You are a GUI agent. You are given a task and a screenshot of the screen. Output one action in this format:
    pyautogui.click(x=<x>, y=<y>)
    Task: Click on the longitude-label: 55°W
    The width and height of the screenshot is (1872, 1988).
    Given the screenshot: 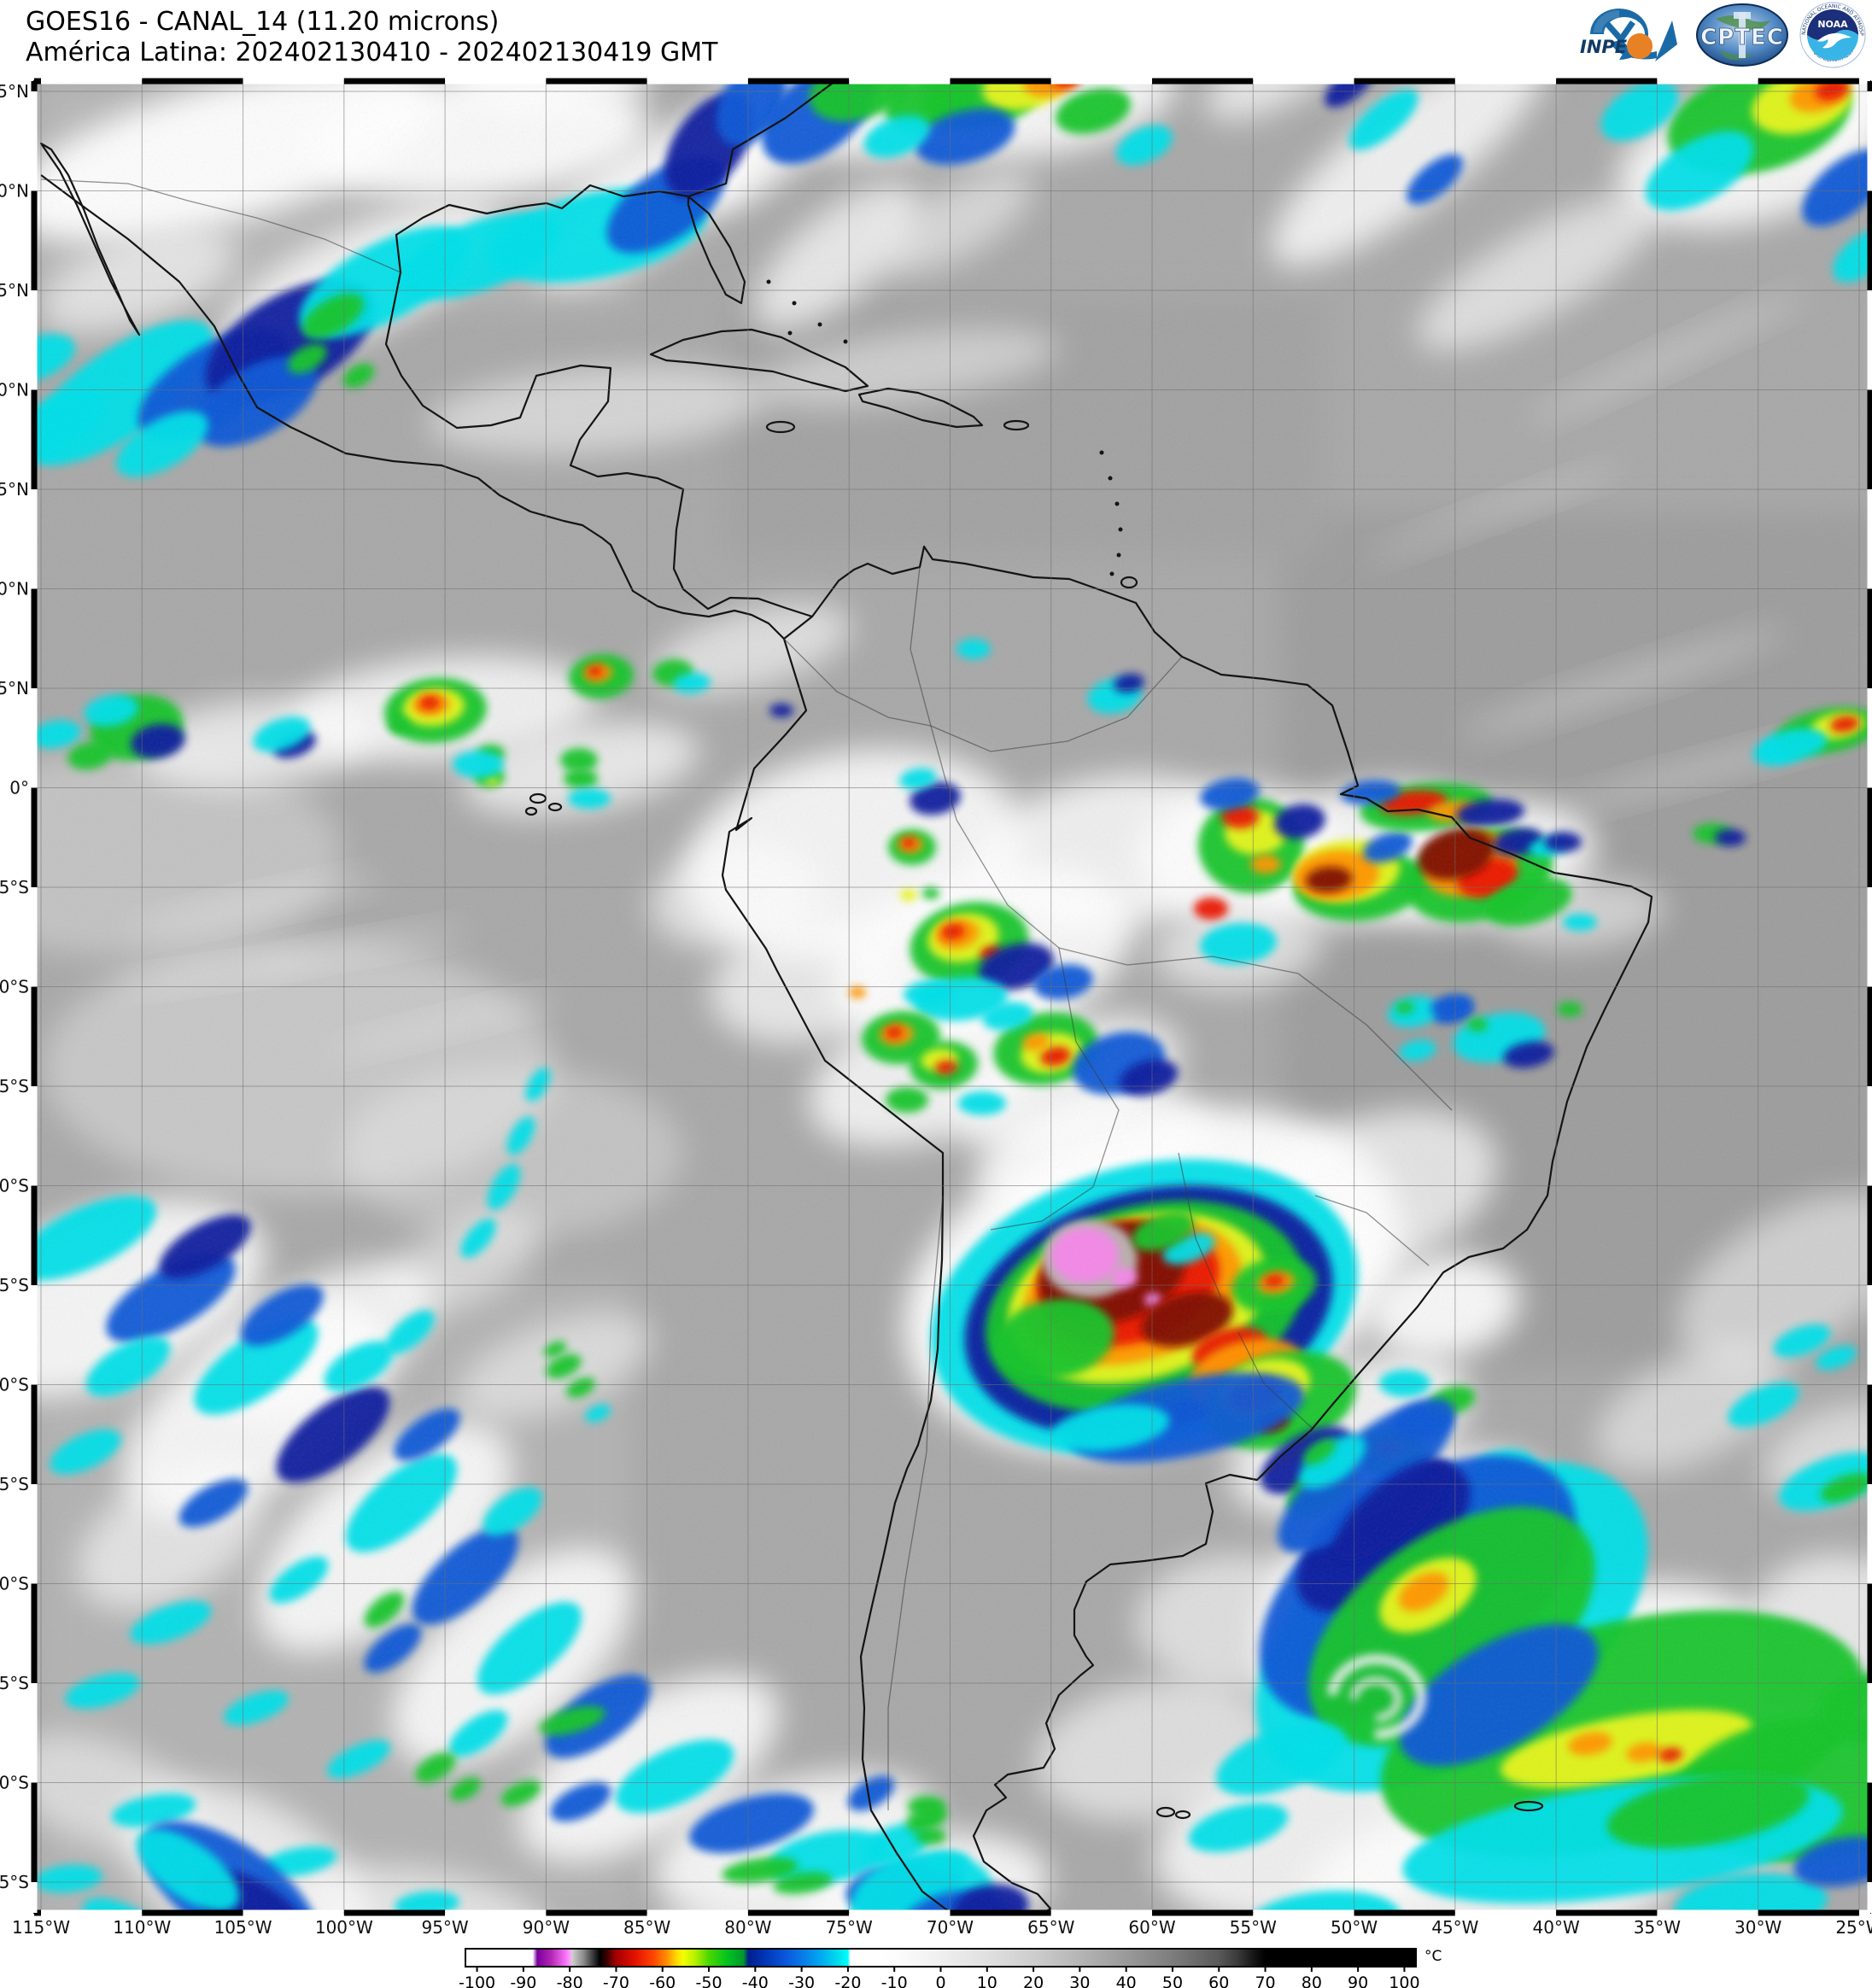 What is the action you would take?
    pyautogui.click(x=1253, y=1927)
    